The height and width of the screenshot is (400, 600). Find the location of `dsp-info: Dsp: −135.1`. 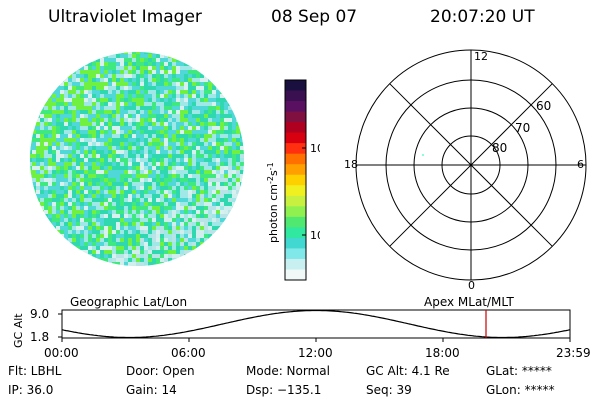

dsp-info: Dsp: −135.1 is located at coordinates (284, 390).